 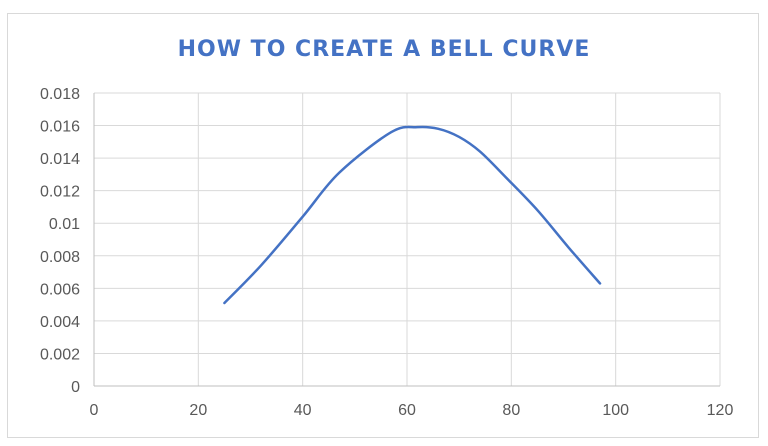 What do you see at coordinates (407, 410) in the screenshot?
I see `x-tick-label: 60` at bounding box center [407, 410].